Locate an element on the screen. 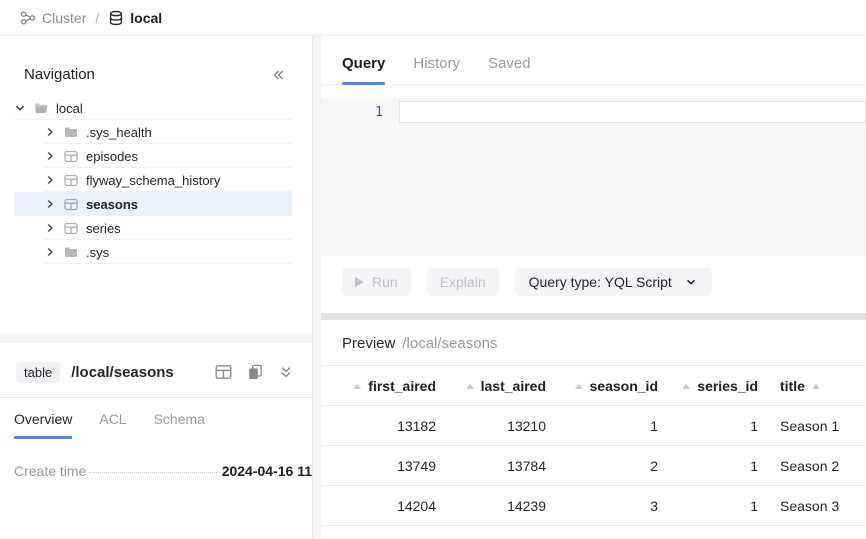  database-icon is located at coordinates (116, 18).